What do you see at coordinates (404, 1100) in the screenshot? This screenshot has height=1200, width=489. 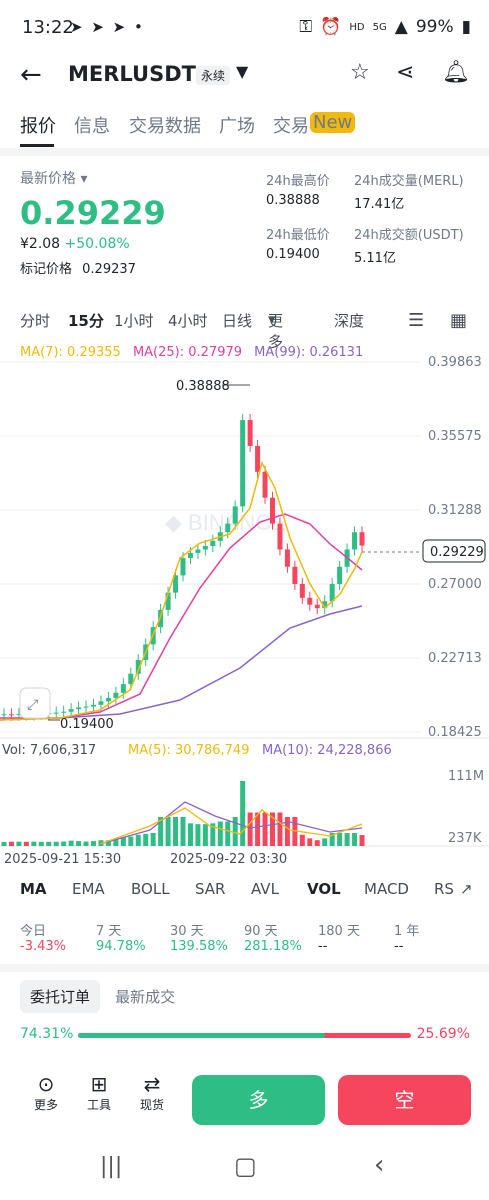 I see `short-button: 空` at bounding box center [404, 1100].